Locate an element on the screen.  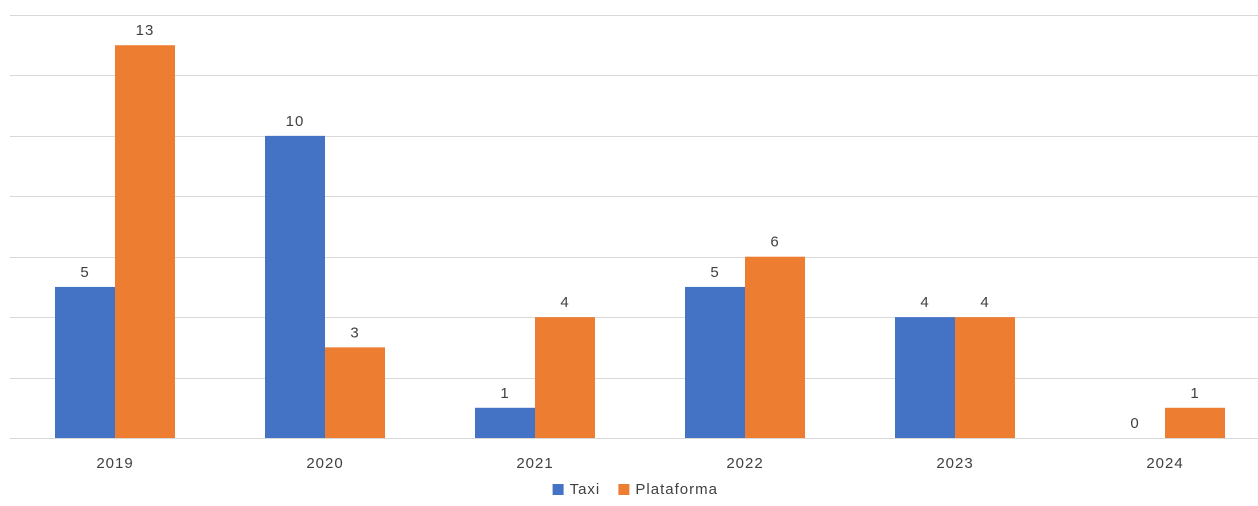
x-axis: 2019 2020 2021 2022 2023 2024 is located at coordinates (634, 455).